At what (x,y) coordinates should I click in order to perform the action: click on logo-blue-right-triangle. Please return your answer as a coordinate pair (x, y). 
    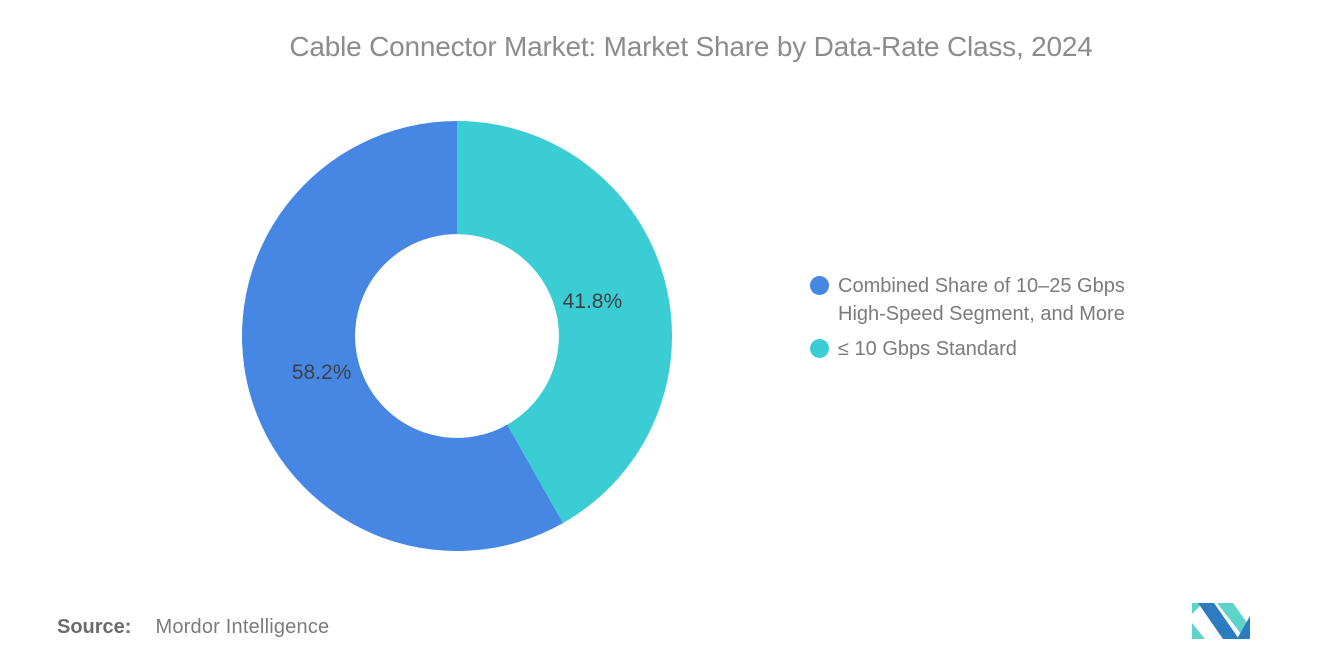
    Looking at the image, I should click on (1243, 627).